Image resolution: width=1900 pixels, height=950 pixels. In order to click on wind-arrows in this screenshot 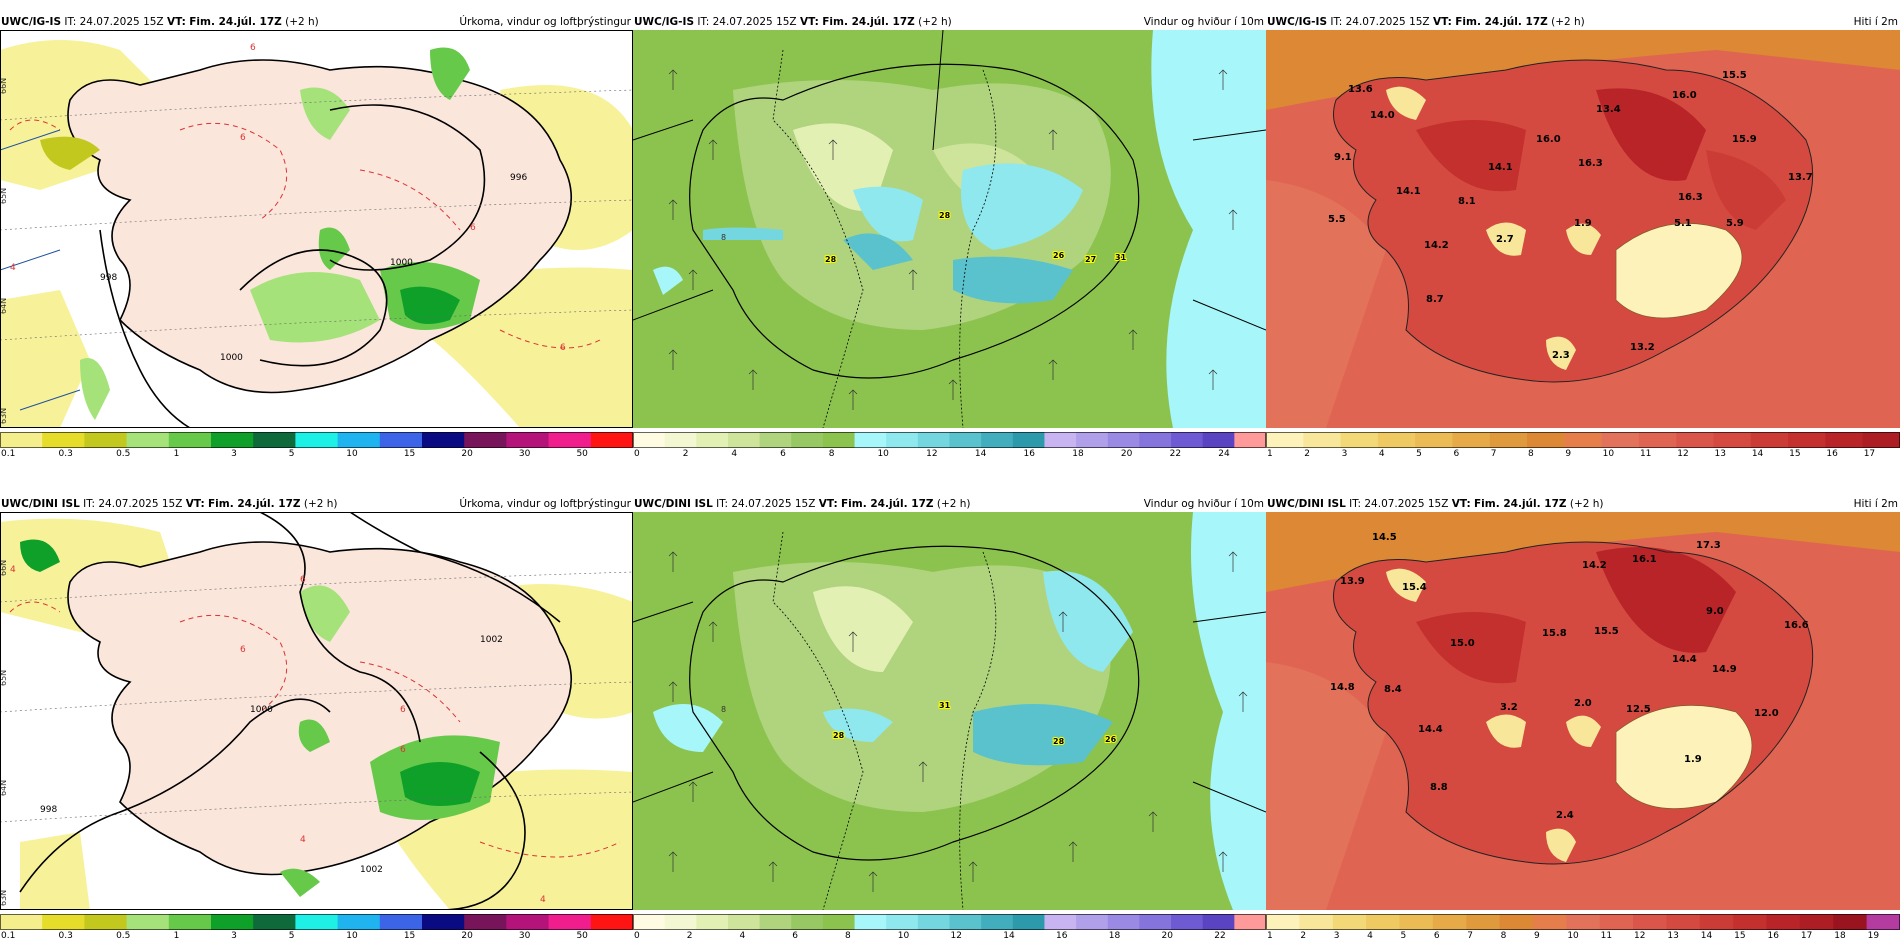, I will do `click(953, 239)`.